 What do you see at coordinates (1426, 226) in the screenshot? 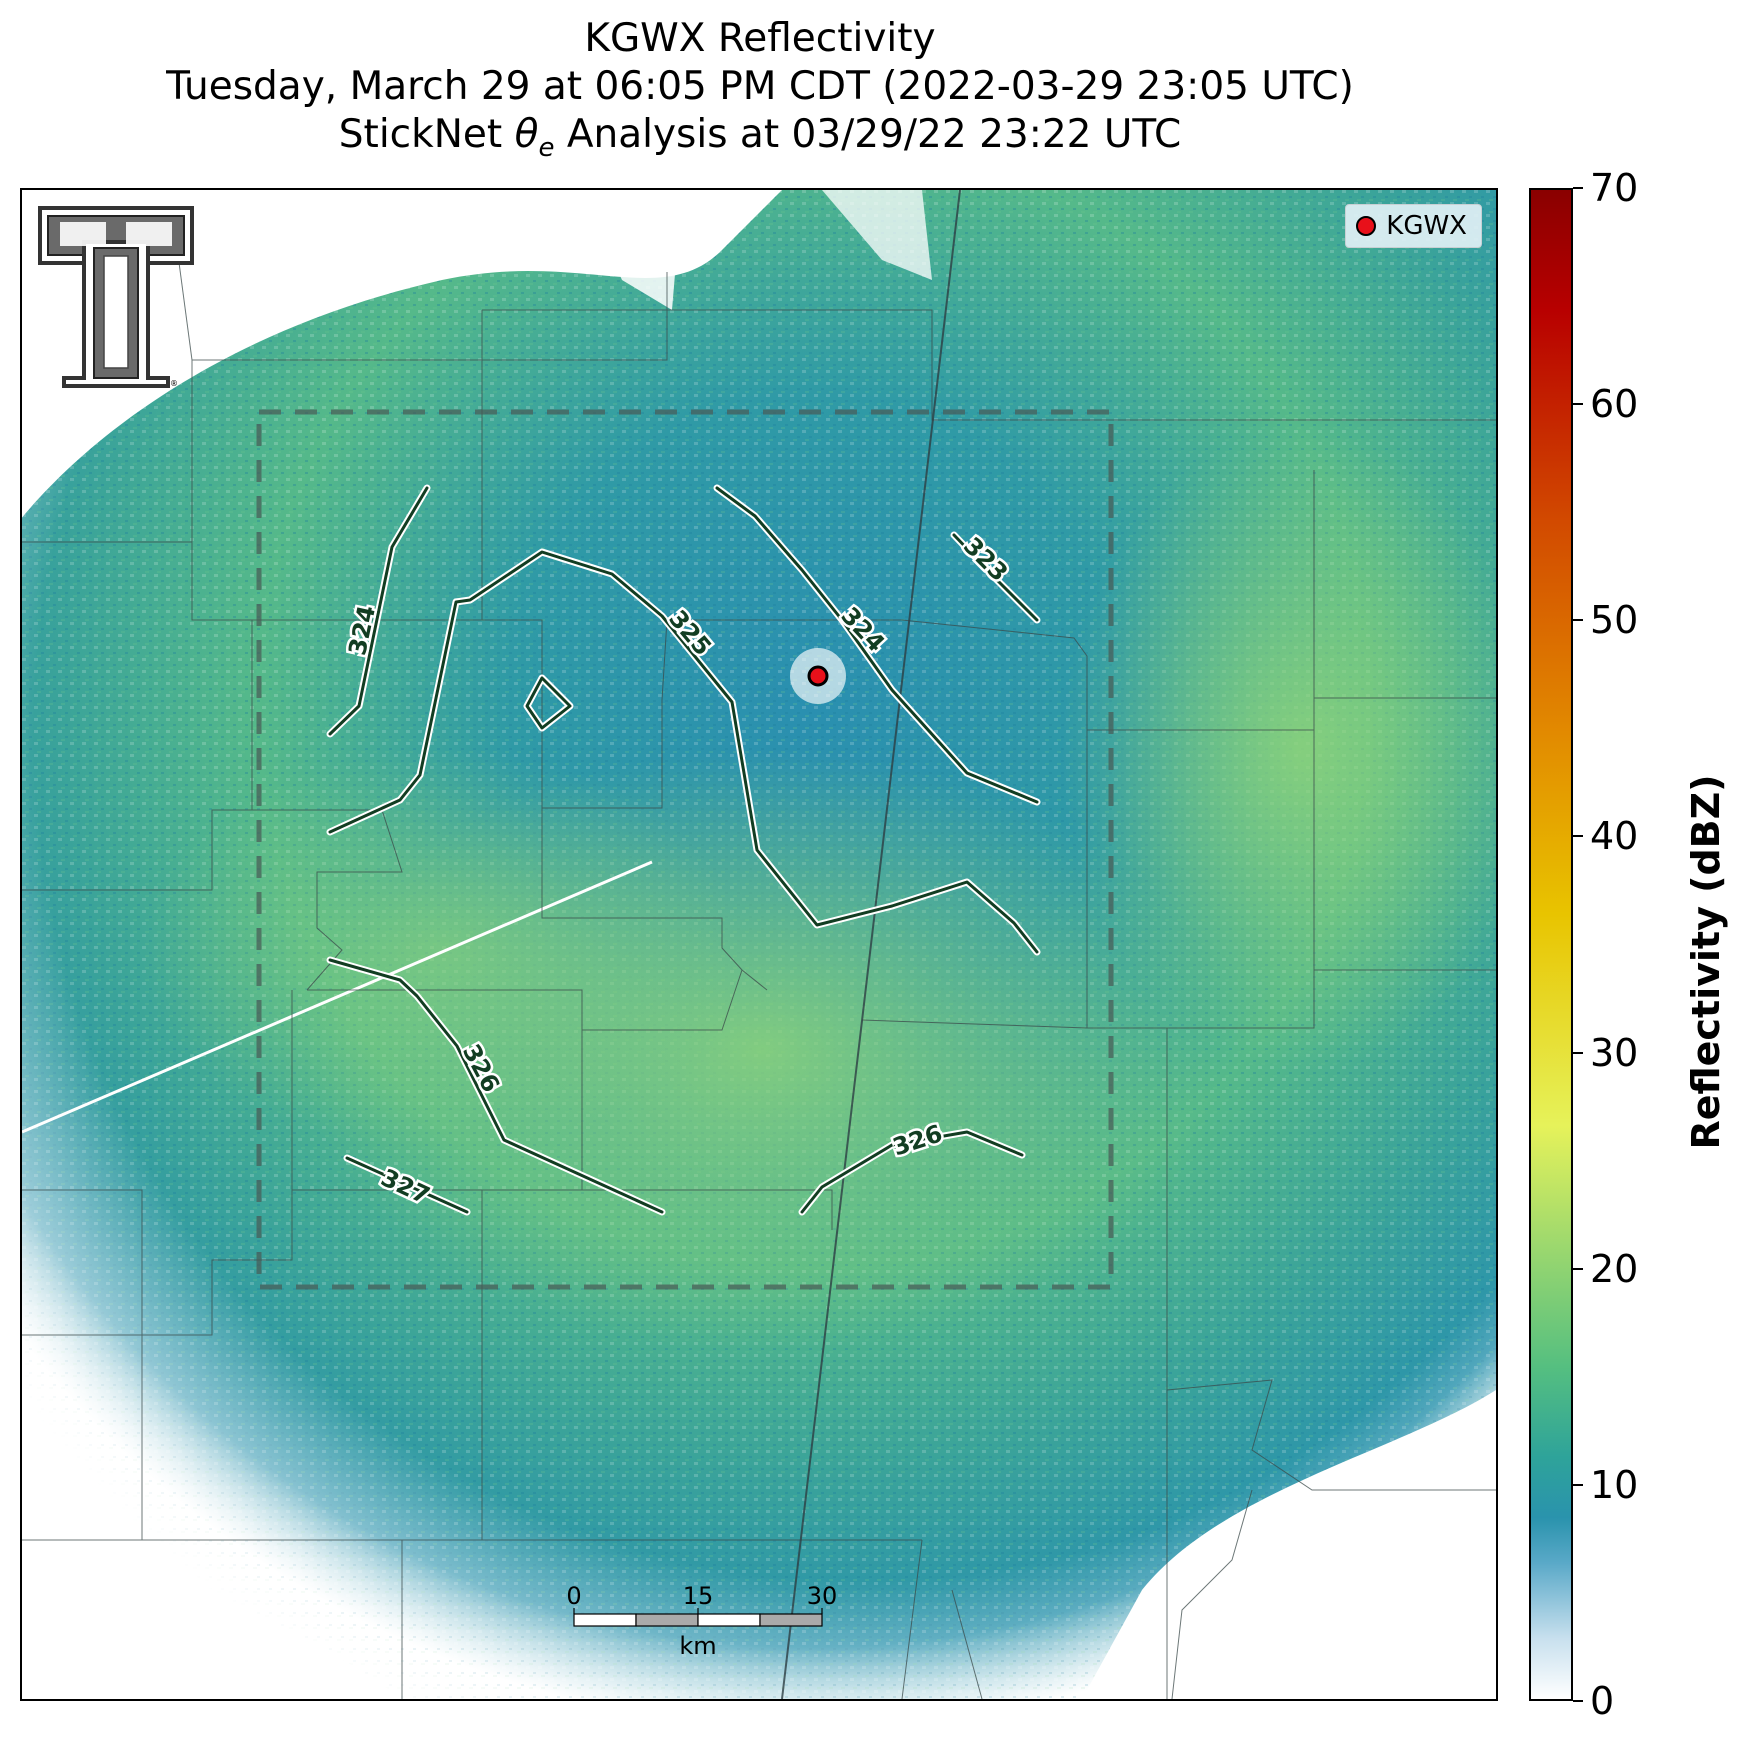
I see `legend-label: KGWX` at bounding box center [1426, 226].